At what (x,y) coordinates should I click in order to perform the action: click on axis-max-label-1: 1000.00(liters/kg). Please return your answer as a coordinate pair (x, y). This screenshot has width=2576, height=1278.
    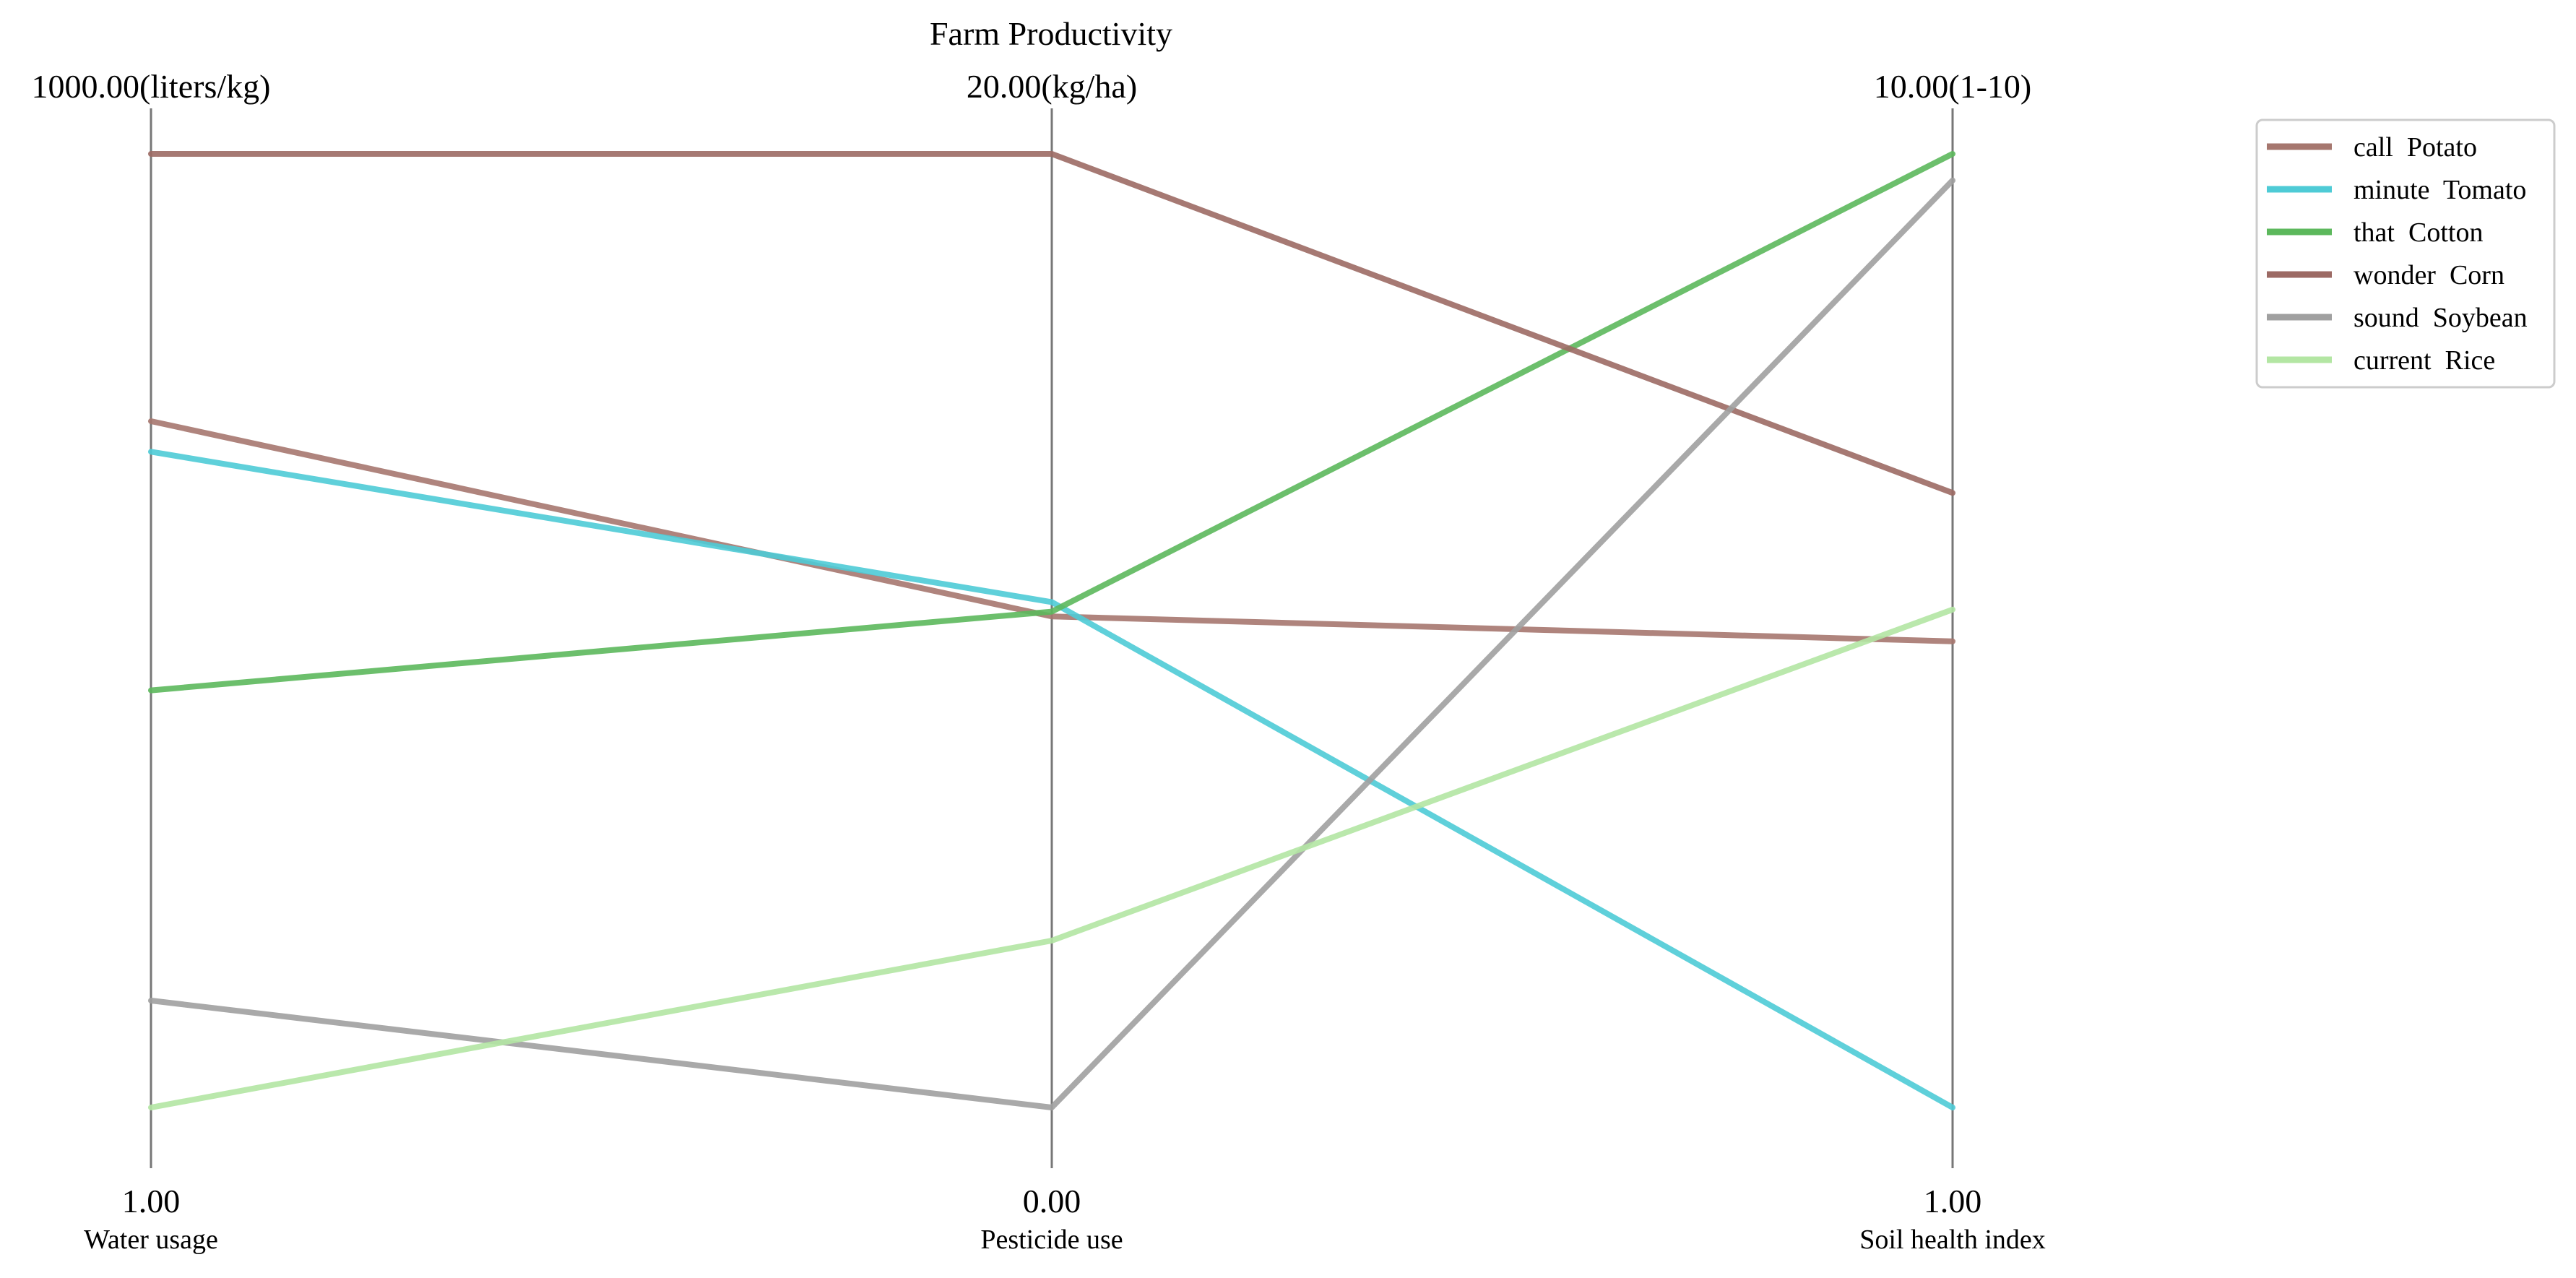
    Looking at the image, I should click on (151, 86).